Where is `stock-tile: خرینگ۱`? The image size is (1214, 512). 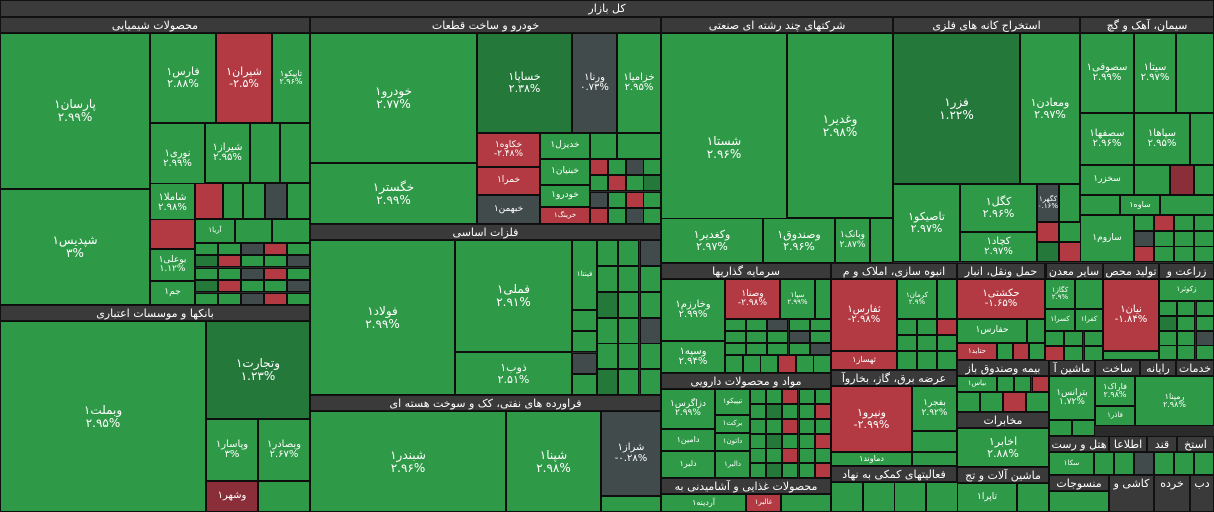 stock-tile: خرینگ۱ is located at coordinates (565, 215).